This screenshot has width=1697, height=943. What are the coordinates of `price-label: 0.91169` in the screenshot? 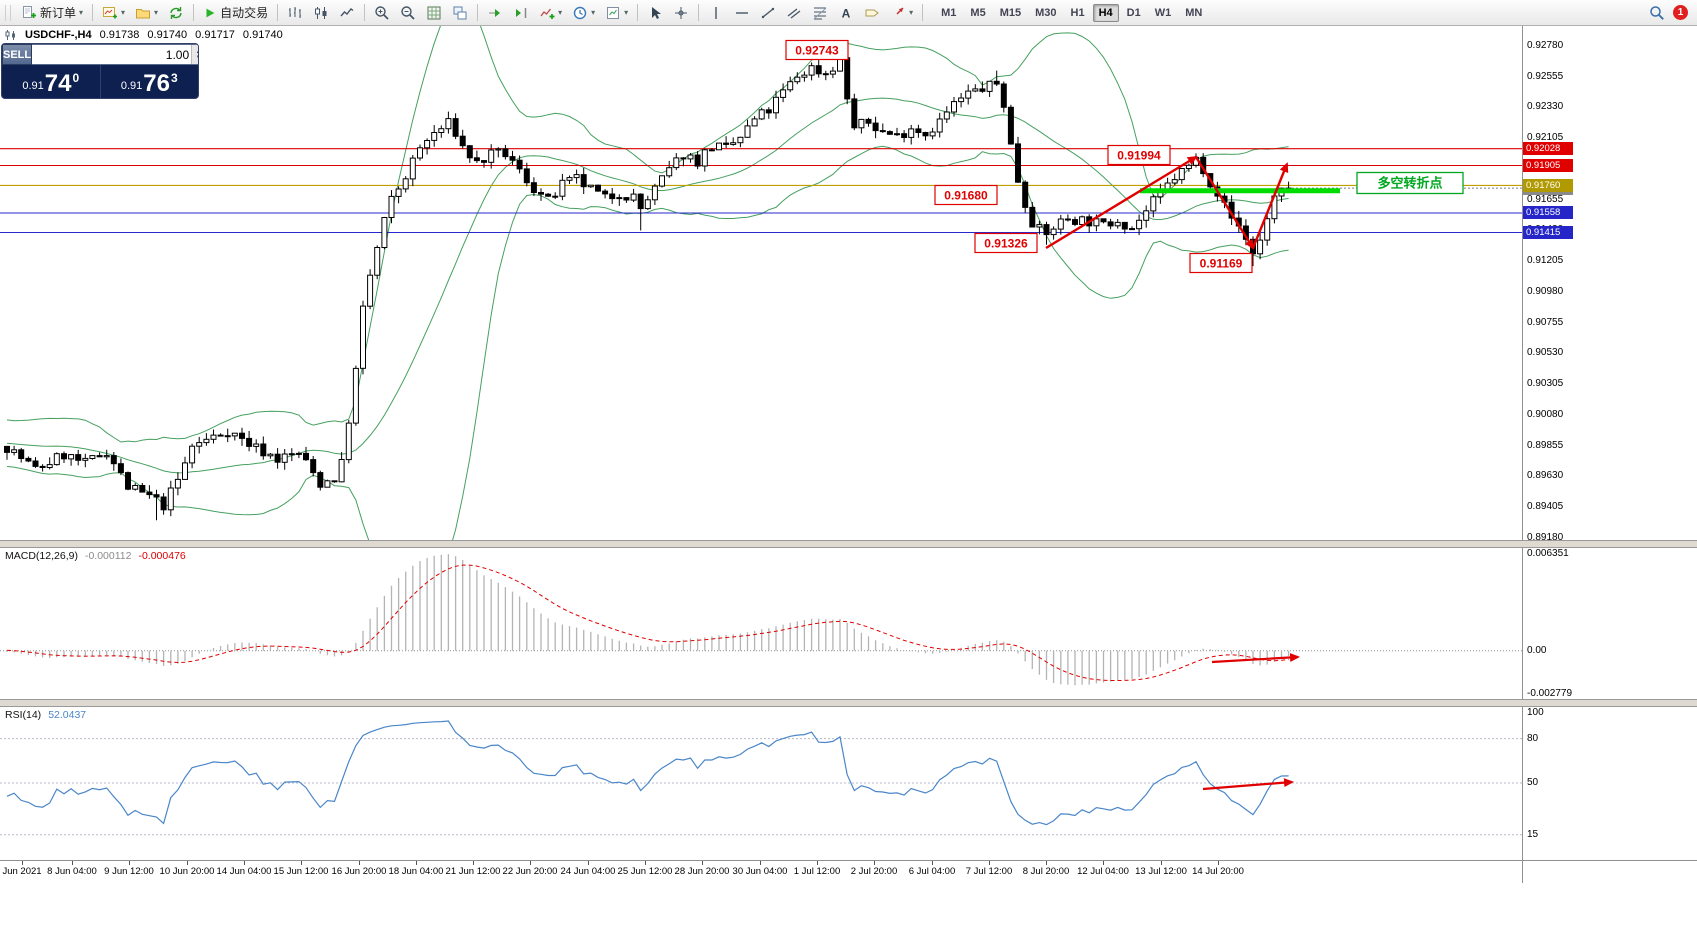 It's located at (1221, 263).